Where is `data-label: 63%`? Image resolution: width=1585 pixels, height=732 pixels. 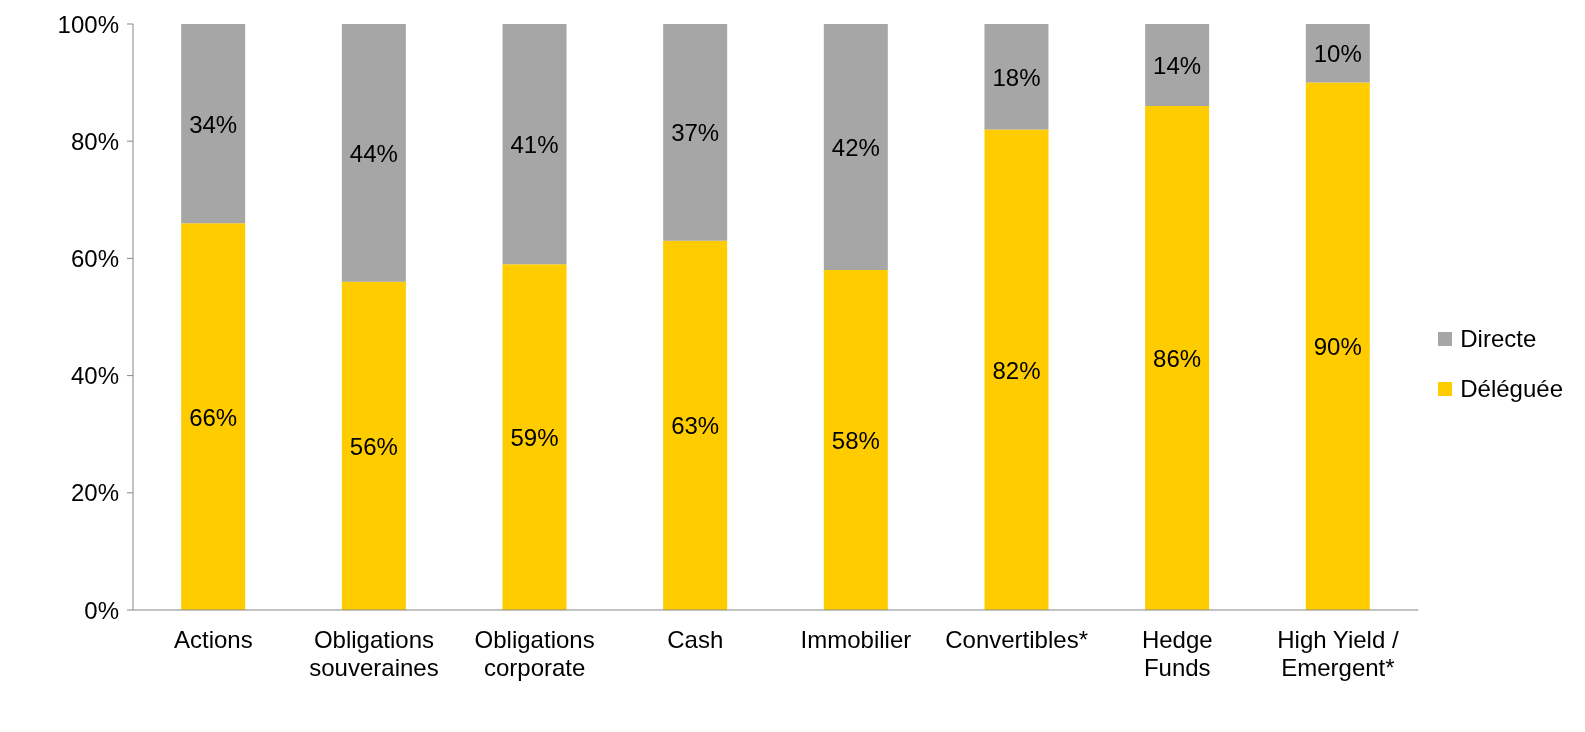 data-label: 63% is located at coordinates (695, 426).